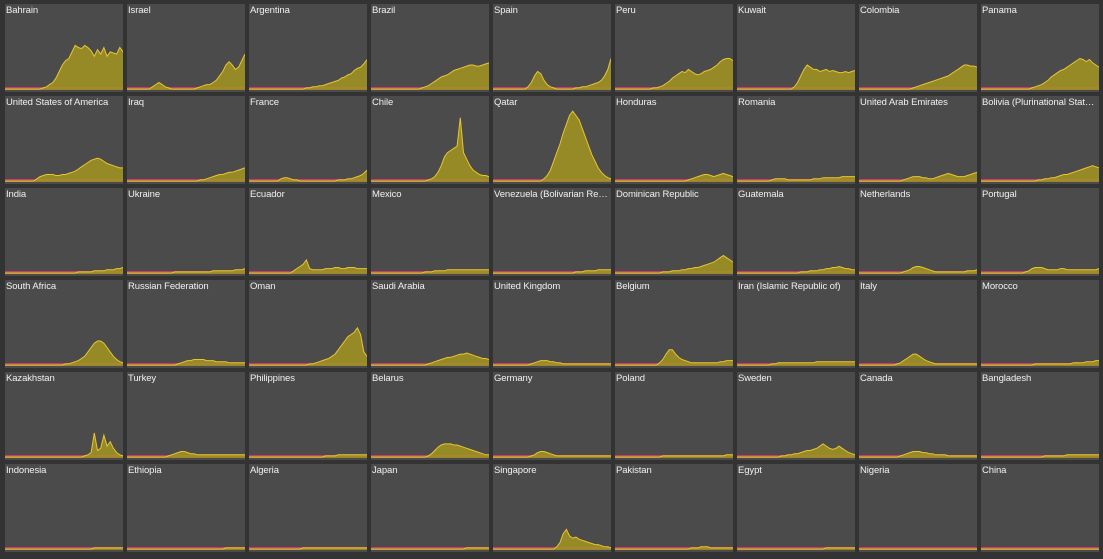 The width and height of the screenshot is (1103, 559). What do you see at coordinates (551, 194) in the screenshot?
I see `chart-title: Venezuela (Bolivarian Republic of)` at bounding box center [551, 194].